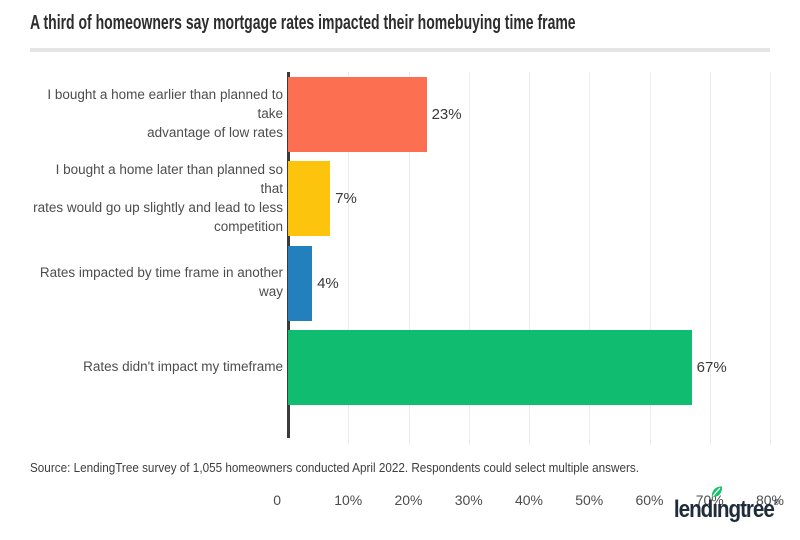  What do you see at coordinates (446, 114) in the screenshot?
I see `value-label: 23%` at bounding box center [446, 114].